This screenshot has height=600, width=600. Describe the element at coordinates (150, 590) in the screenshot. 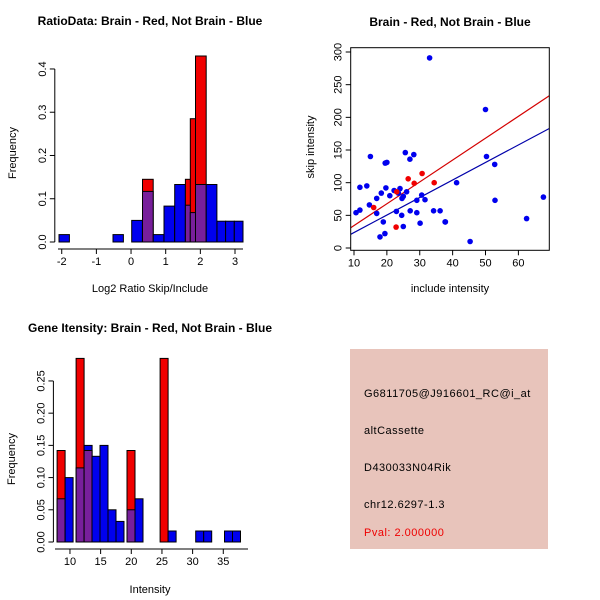

I see `gene-hist-xlabel: Intensity` at that location.